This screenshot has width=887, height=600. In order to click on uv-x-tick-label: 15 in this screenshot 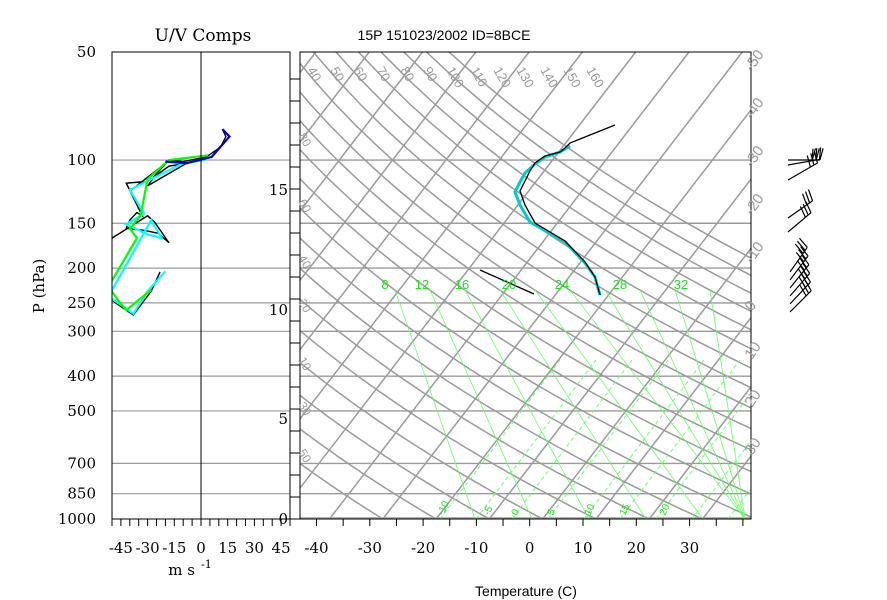, I will do `click(227, 548)`.